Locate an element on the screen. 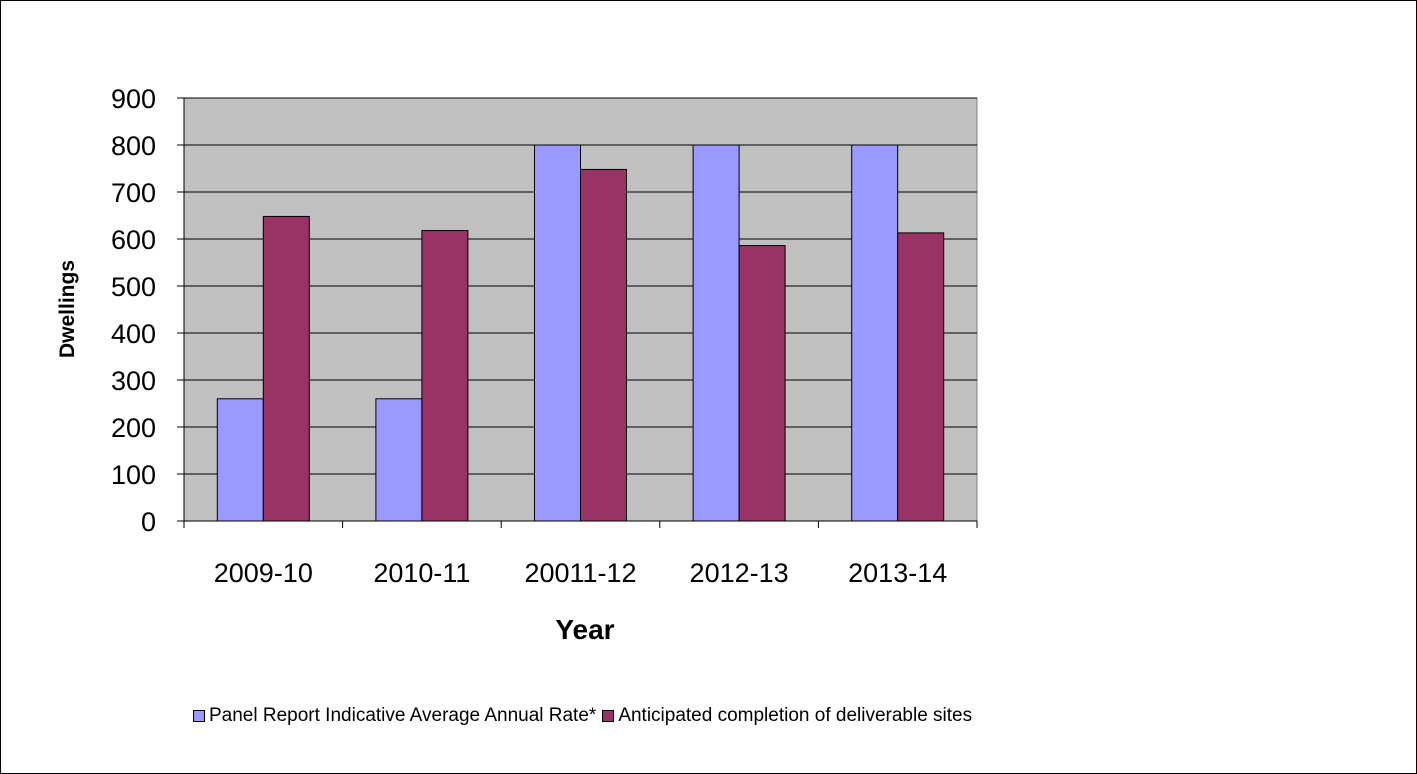  x-tick-label: 2010-11 is located at coordinates (421, 573).